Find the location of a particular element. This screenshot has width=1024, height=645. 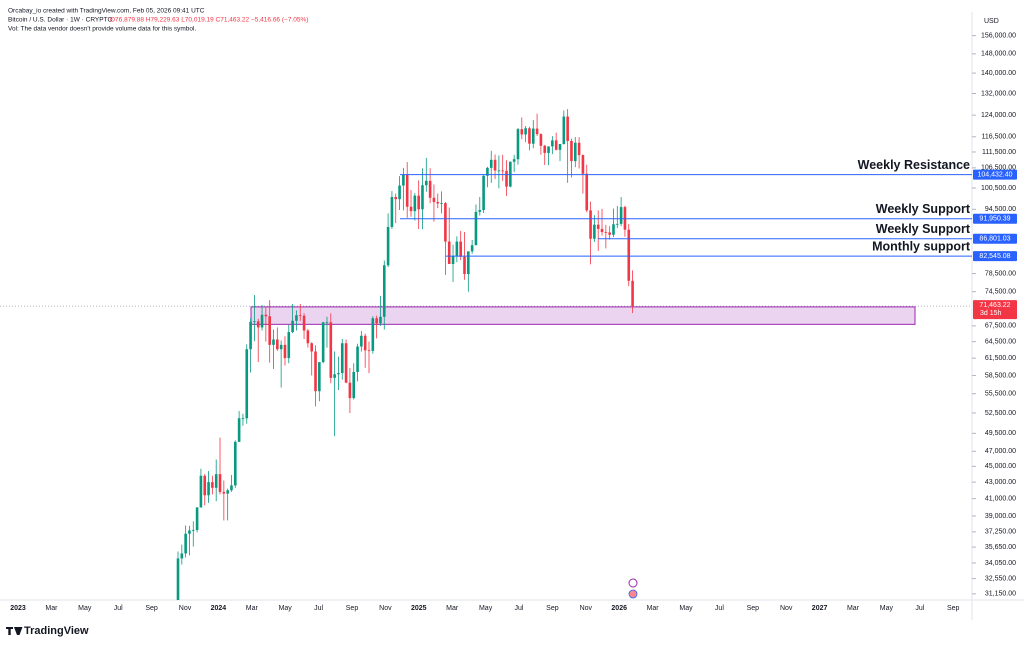

y-tick-label: 64,500.00 is located at coordinates (1000, 341).